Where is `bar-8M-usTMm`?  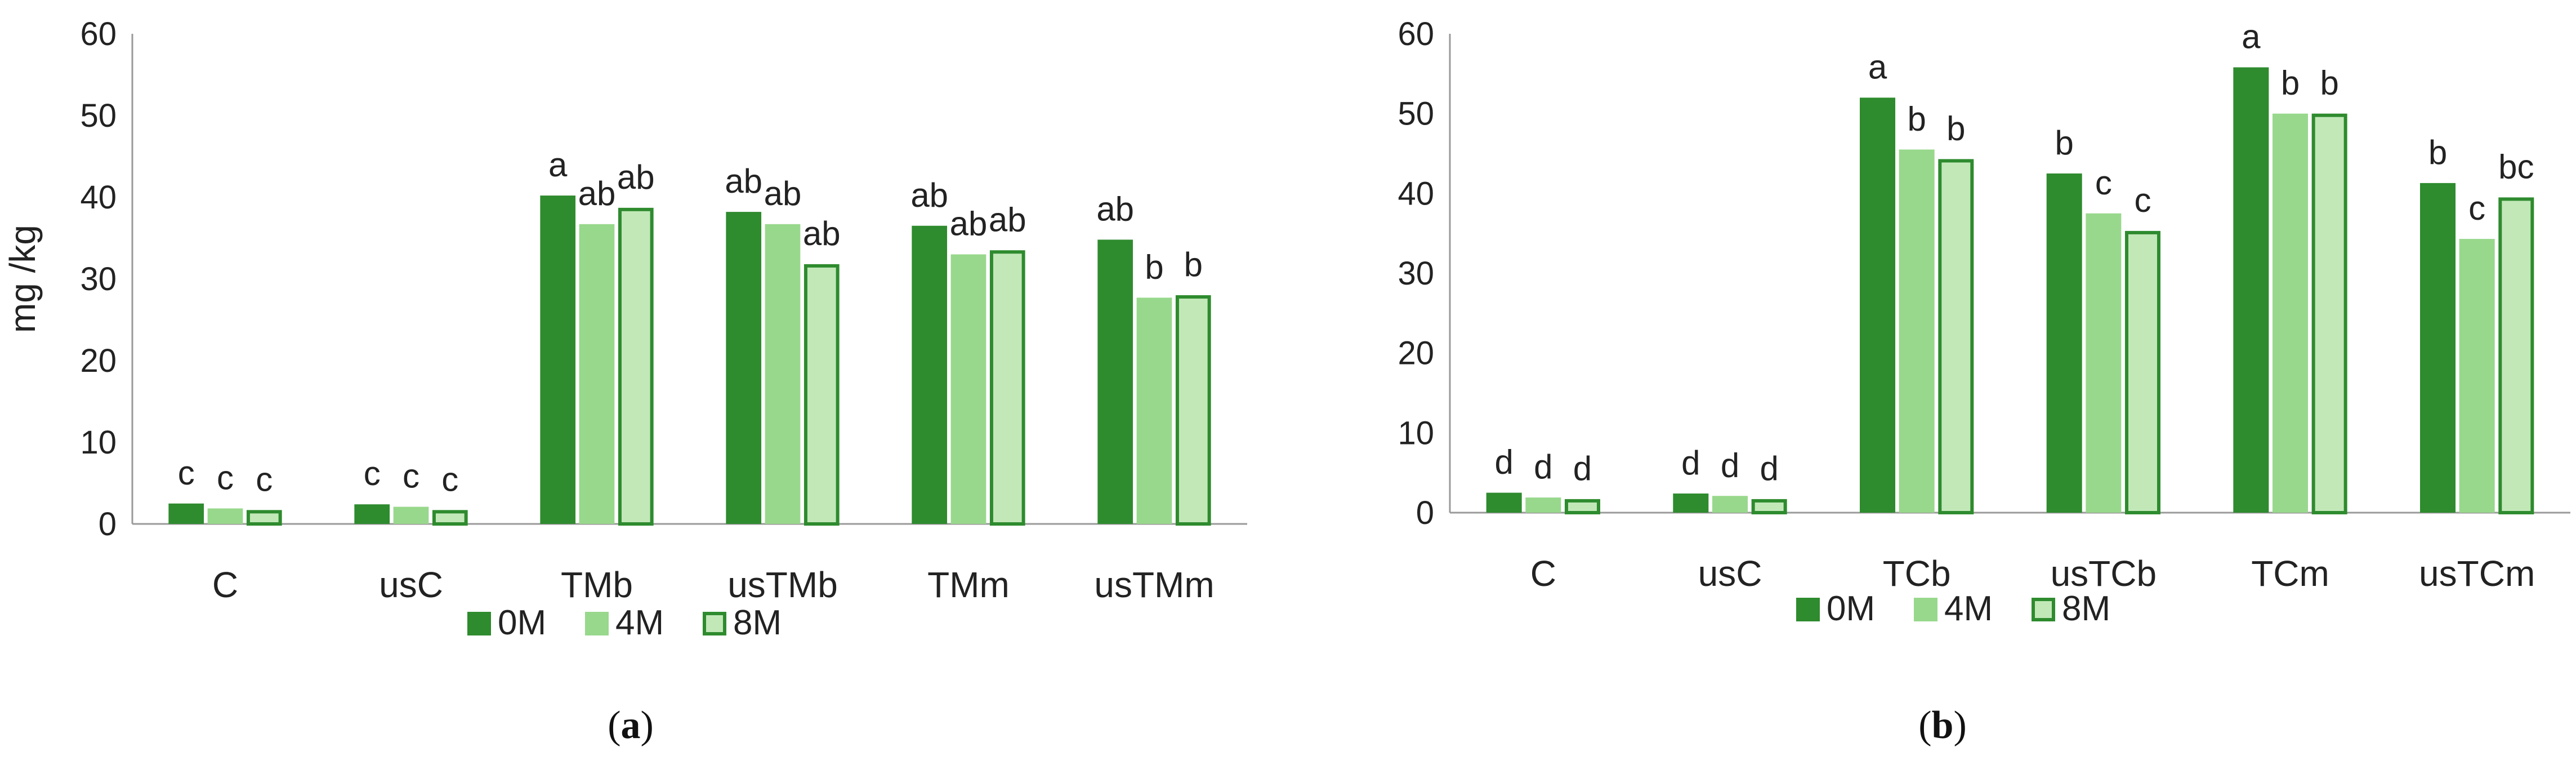
bar-8M-usTMm is located at coordinates (1193, 410).